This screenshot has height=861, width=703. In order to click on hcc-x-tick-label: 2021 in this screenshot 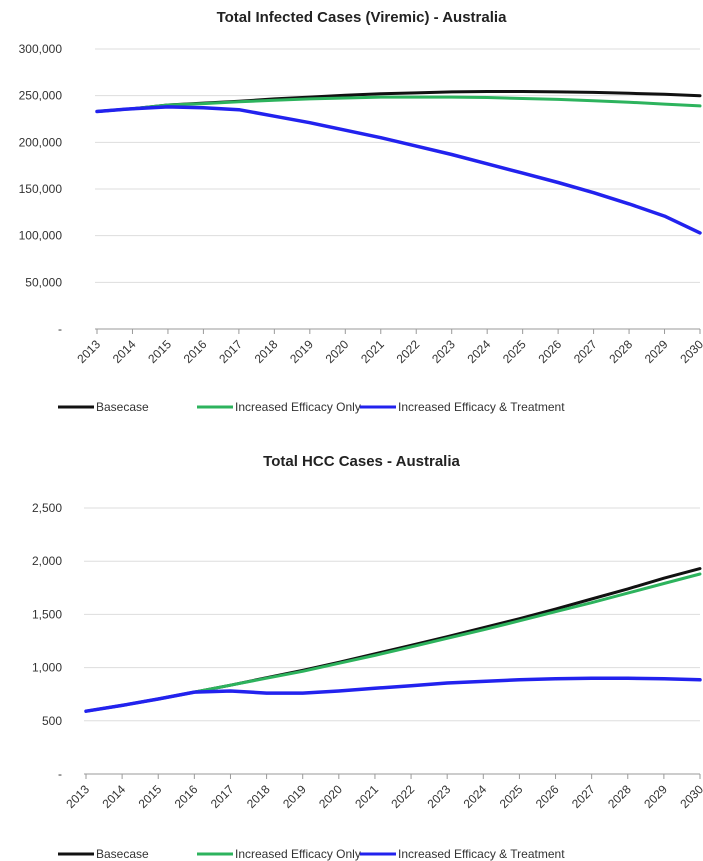, I will do `click(366, 796)`.